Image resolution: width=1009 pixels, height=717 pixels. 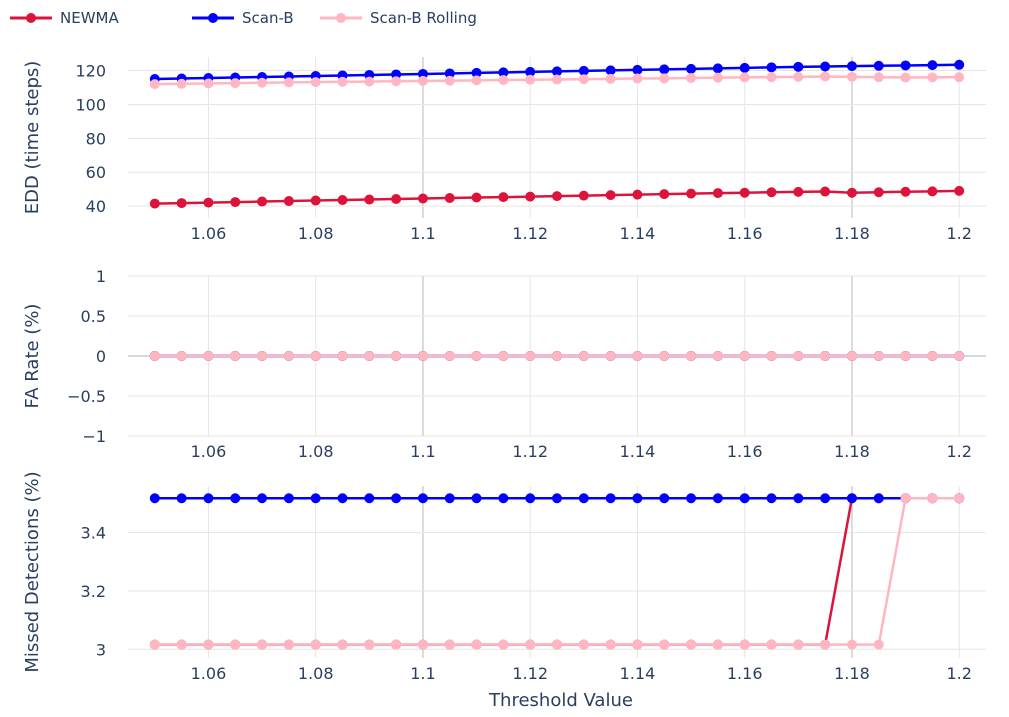 What do you see at coordinates (64, 18) in the screenshot?
I see `legend-item-newma: NEWMA` at bounding box center [64, 18].